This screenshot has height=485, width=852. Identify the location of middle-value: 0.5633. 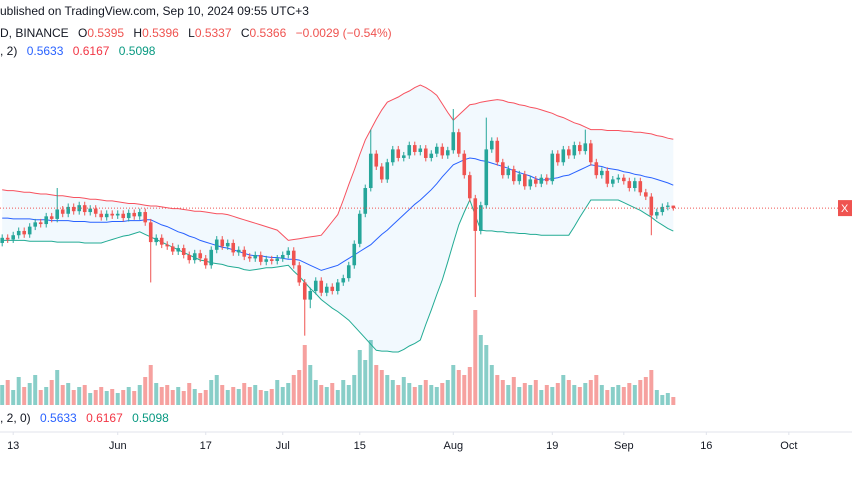
(58, 418).